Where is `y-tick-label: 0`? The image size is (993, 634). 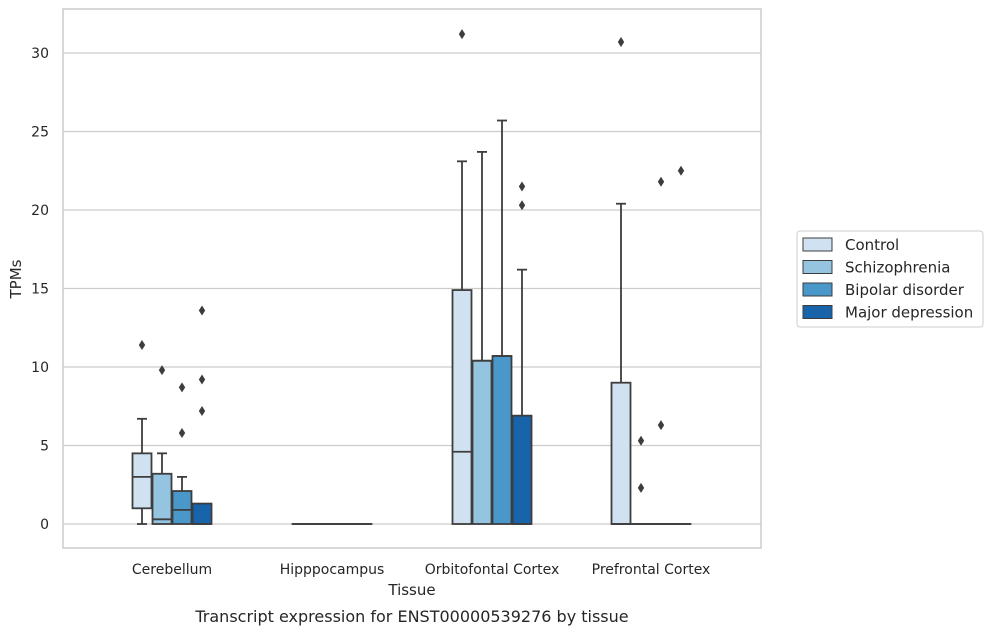
y-tick-label: 0 is located at coordinates (44, 525).